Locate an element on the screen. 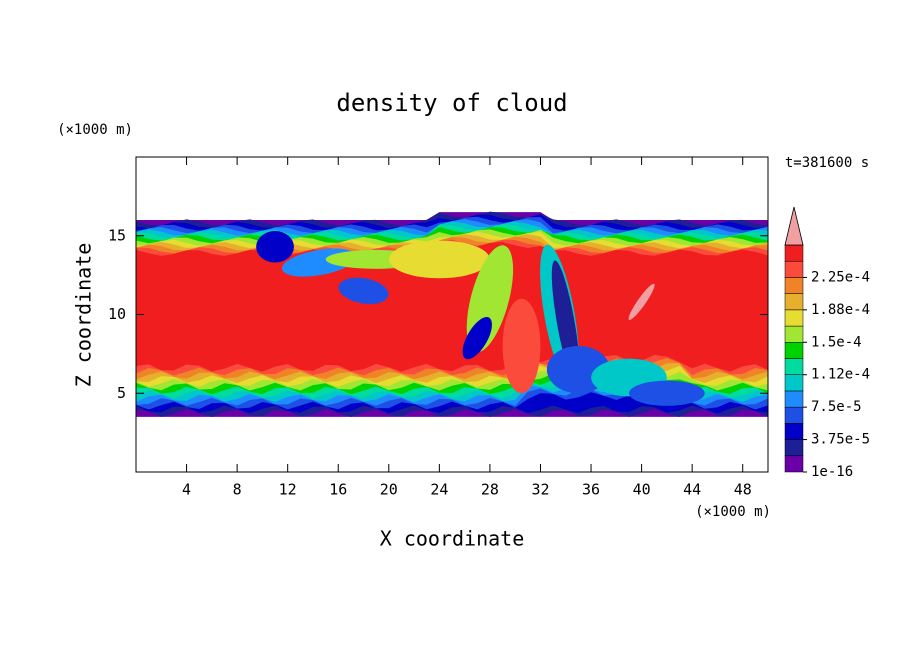 The image size is (904, 654). x-unit: (×1000 m) is located at coordinates (733, 512).